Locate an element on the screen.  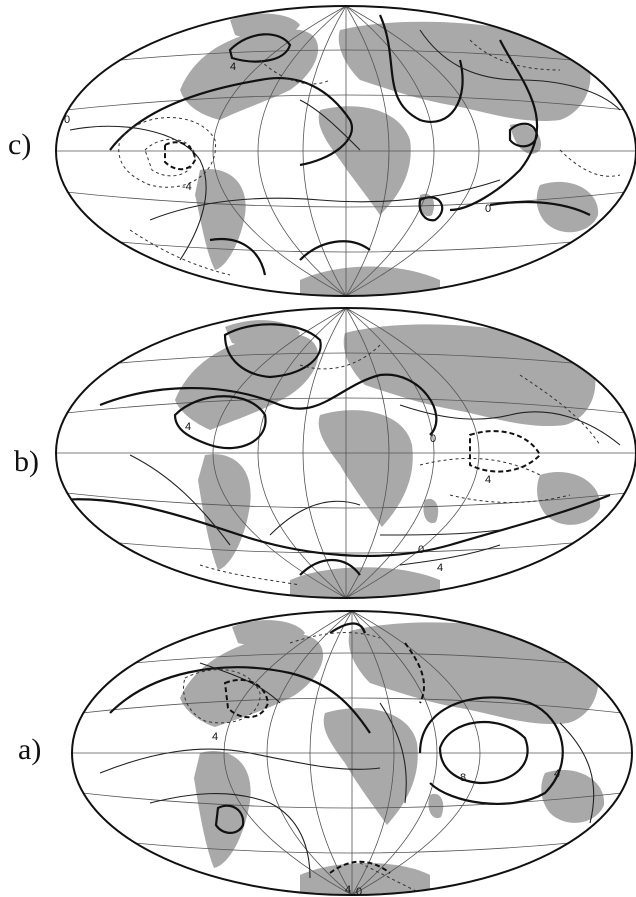
contour-label-c-3: -4 is located at coordinates (187, 187).